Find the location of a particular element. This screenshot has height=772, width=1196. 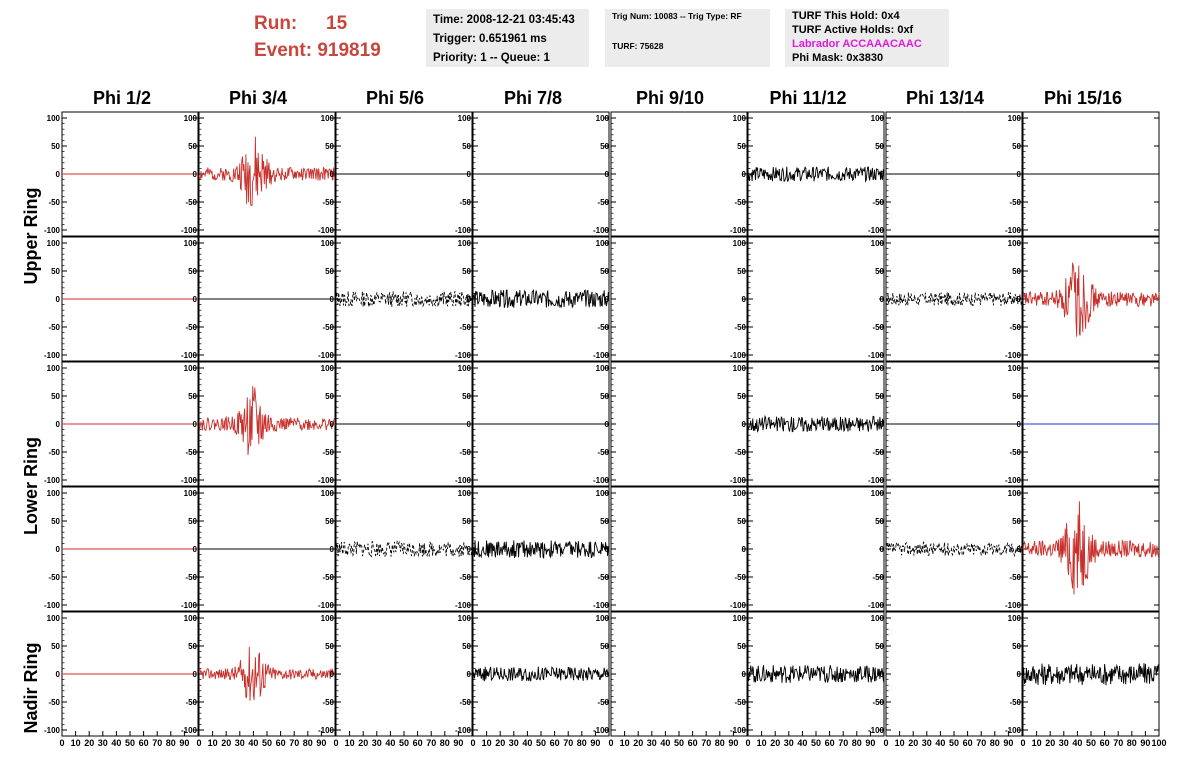

phi-header-3: Phi 5/6 is located at coordinates (395, 98).